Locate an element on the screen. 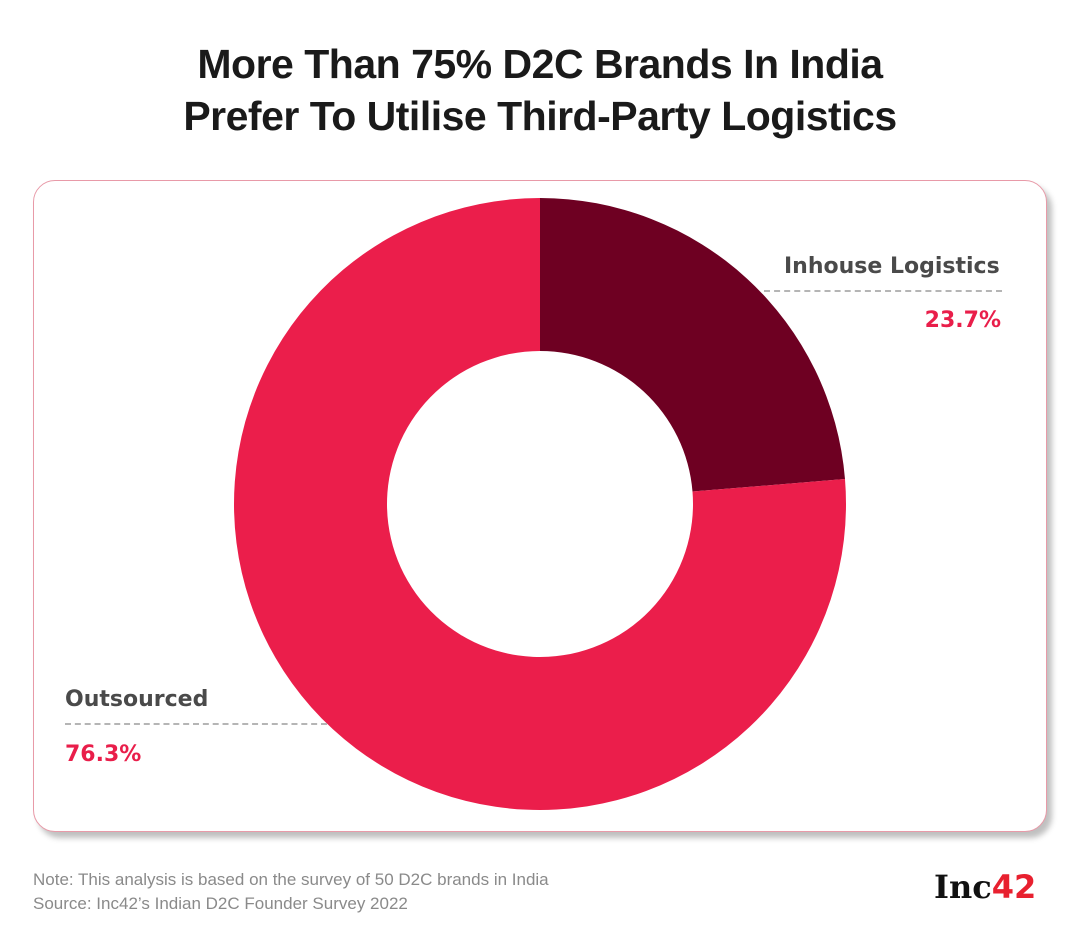 This screenshot has height=952, width=1080. leader-line-outsourced is located at coordinates (196, 724).